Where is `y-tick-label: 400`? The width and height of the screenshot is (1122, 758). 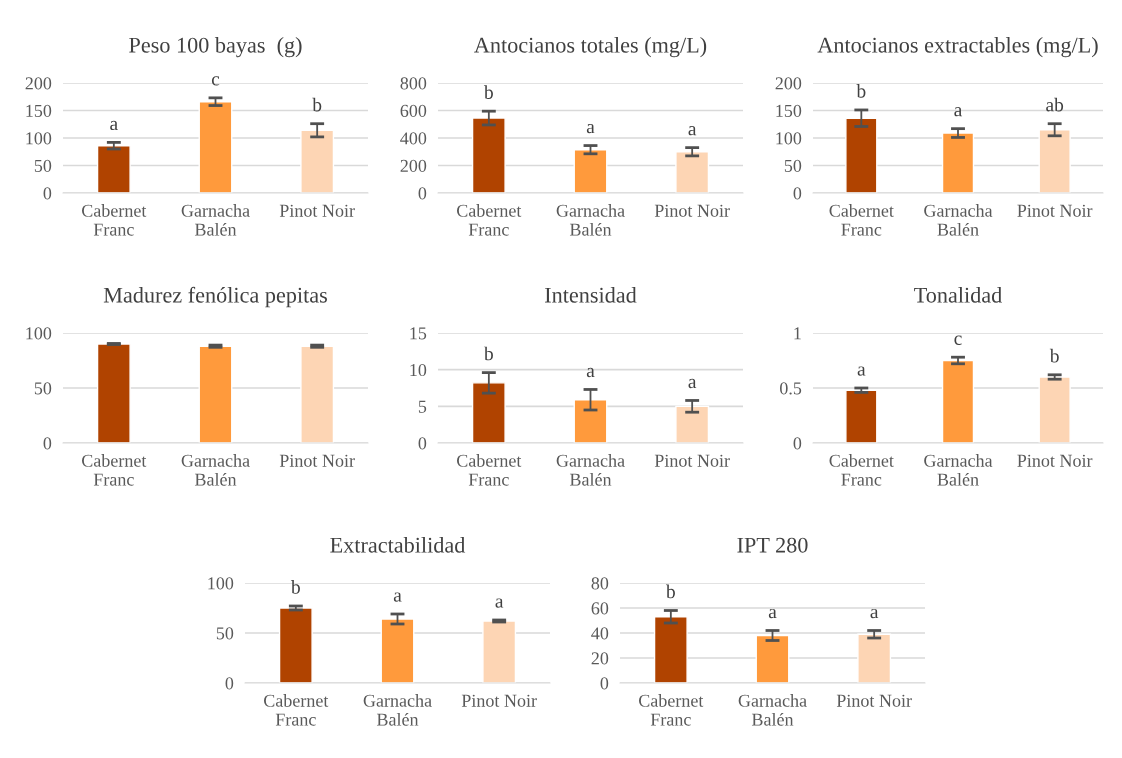
y-tick-label: 400 is located at coordinates (413, 138).